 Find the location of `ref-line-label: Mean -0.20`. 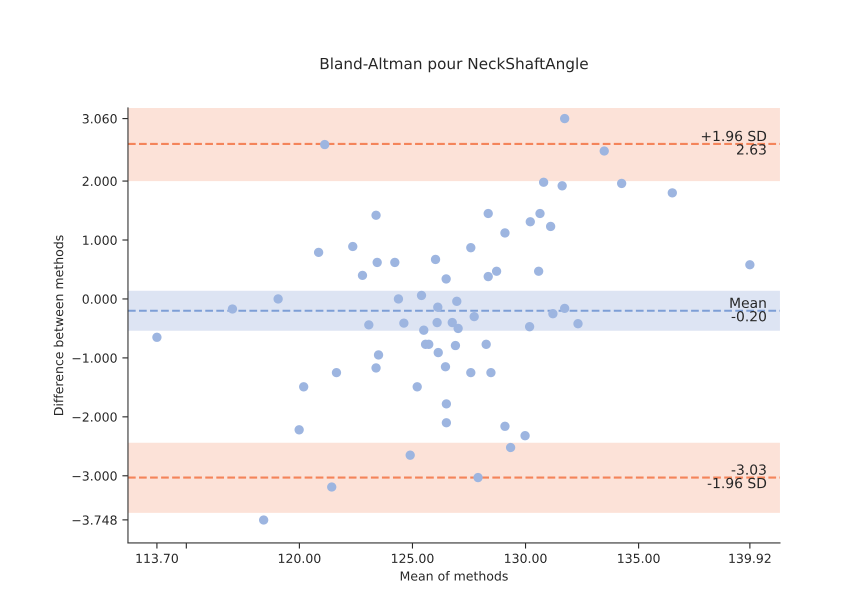

ref-line-label: Mean -0.20 is located at coordinates (748, 310).